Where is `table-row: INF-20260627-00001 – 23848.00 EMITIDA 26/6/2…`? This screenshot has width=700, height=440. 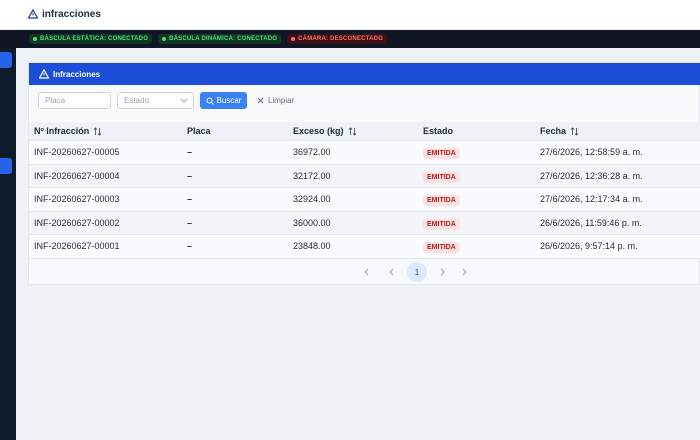 table-row: INF-20260627-00001 – 23848.00 EMITIDA 26/6/2… is located at coordinates (364, 247).